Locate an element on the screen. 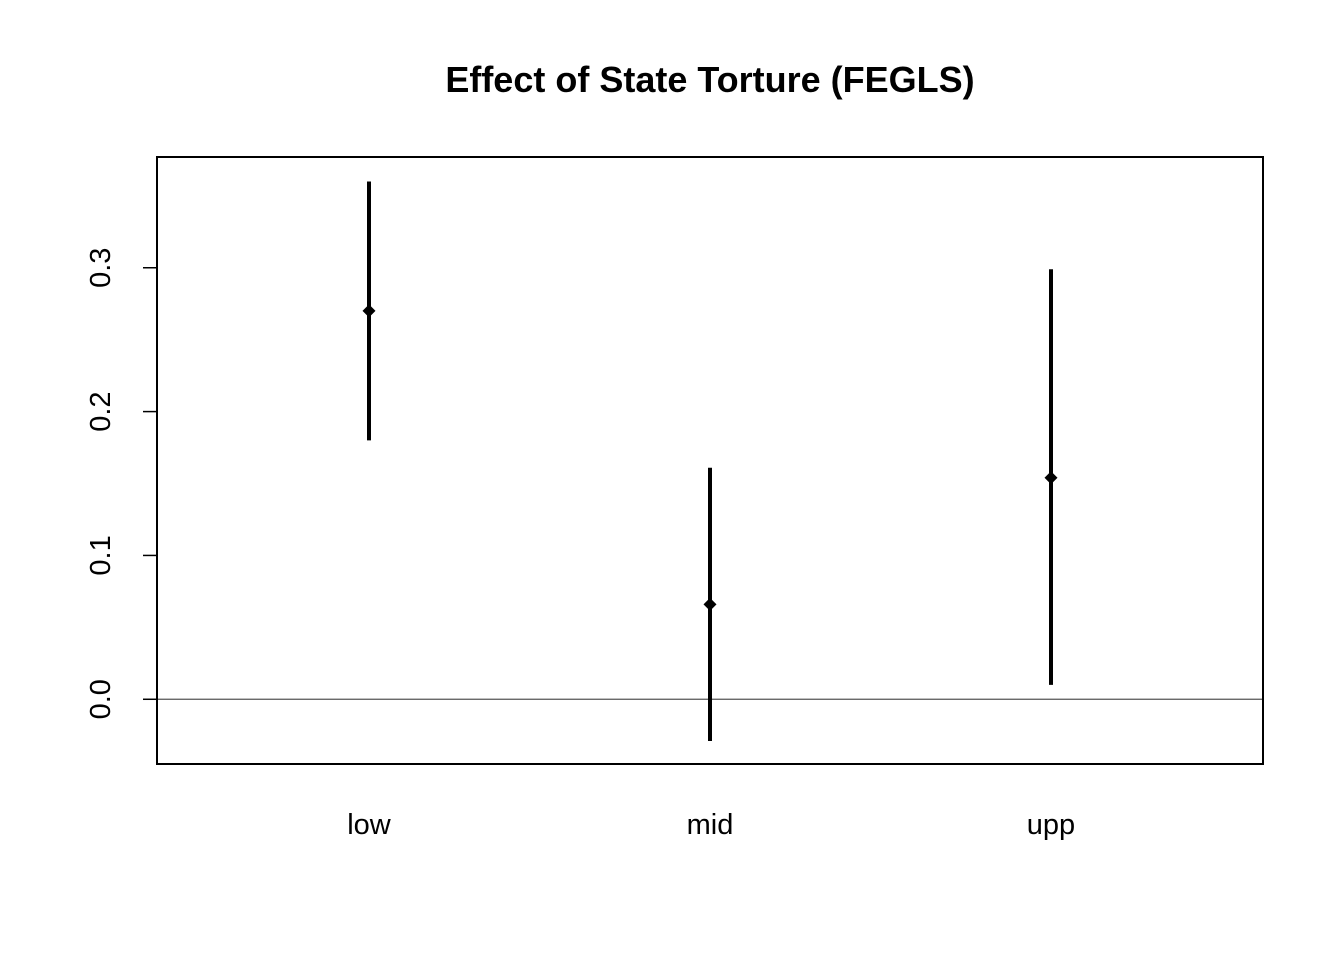 The image size is (1344, 960). y-tick-label: 0.3 is located at coordinates (101, 268).